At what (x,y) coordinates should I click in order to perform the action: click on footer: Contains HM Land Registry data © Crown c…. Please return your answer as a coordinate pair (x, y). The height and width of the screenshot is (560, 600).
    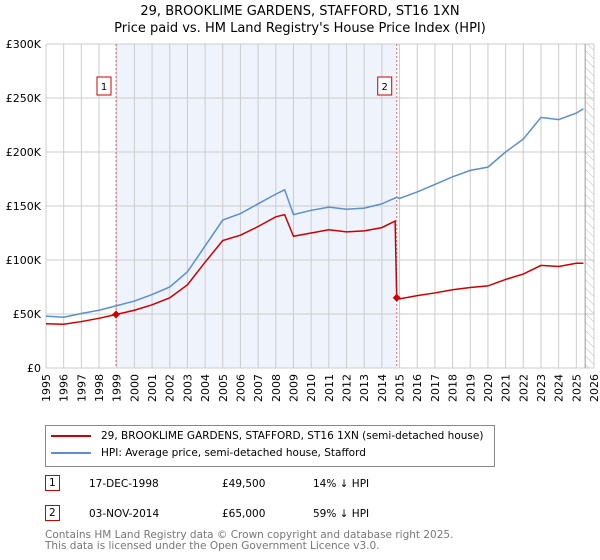
    Looking at the image, I should click on (249, 541).